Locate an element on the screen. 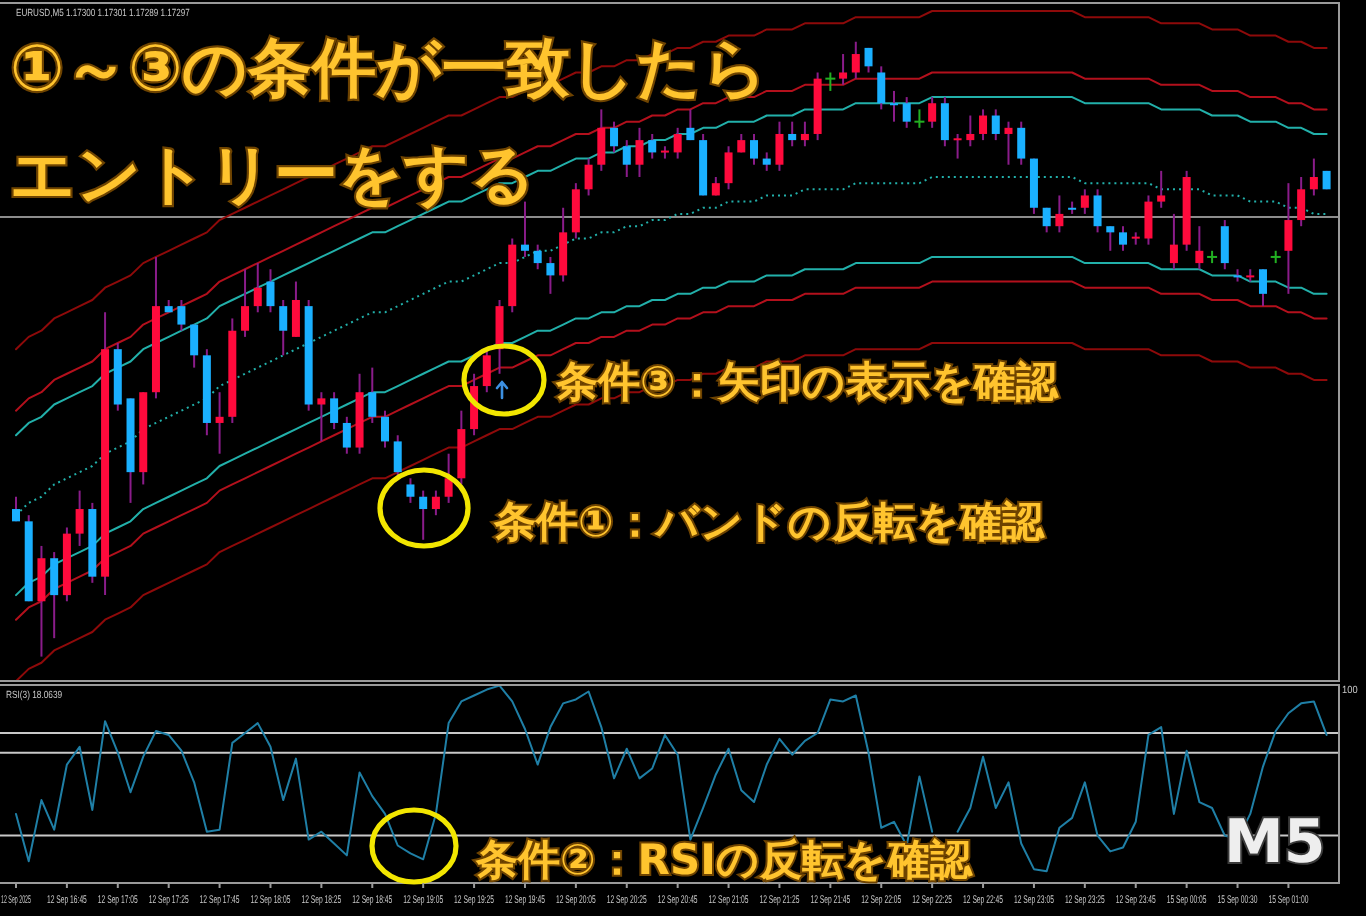 The height and width of the screenshot is (916, 1366). annotation: 条件①：バンドの反転を確認 is located at coordinates (769, 522).